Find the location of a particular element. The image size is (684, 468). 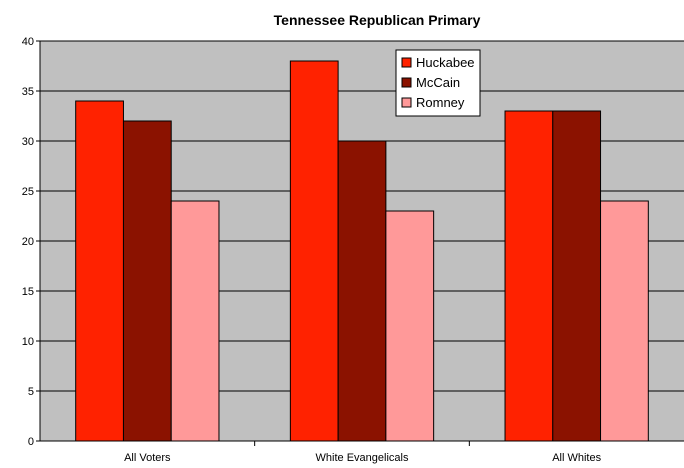

y-tick-label: 10 is located at coordinates (28, 342).